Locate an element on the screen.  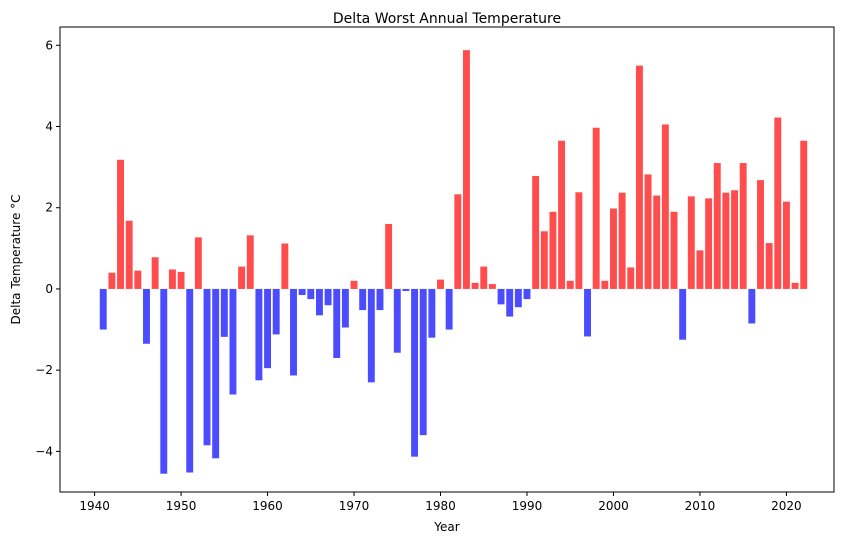
bar-1962 is located at coordinates (285, 266).